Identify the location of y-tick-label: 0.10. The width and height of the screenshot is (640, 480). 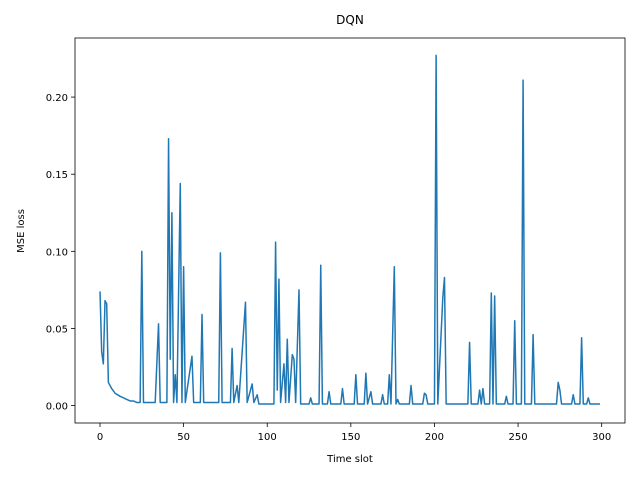
(57, 252).